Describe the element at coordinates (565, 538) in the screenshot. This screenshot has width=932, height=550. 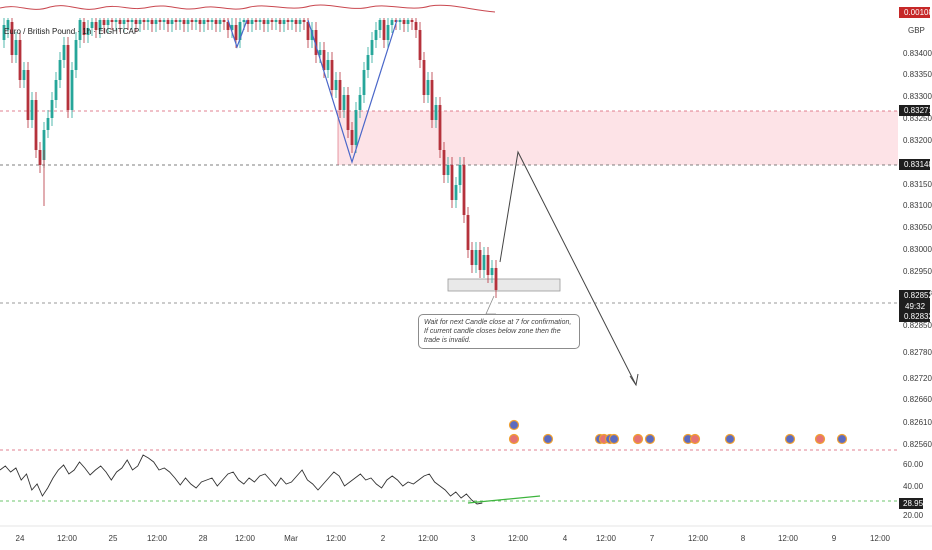
I see `time-tick-label: 4` at that location.